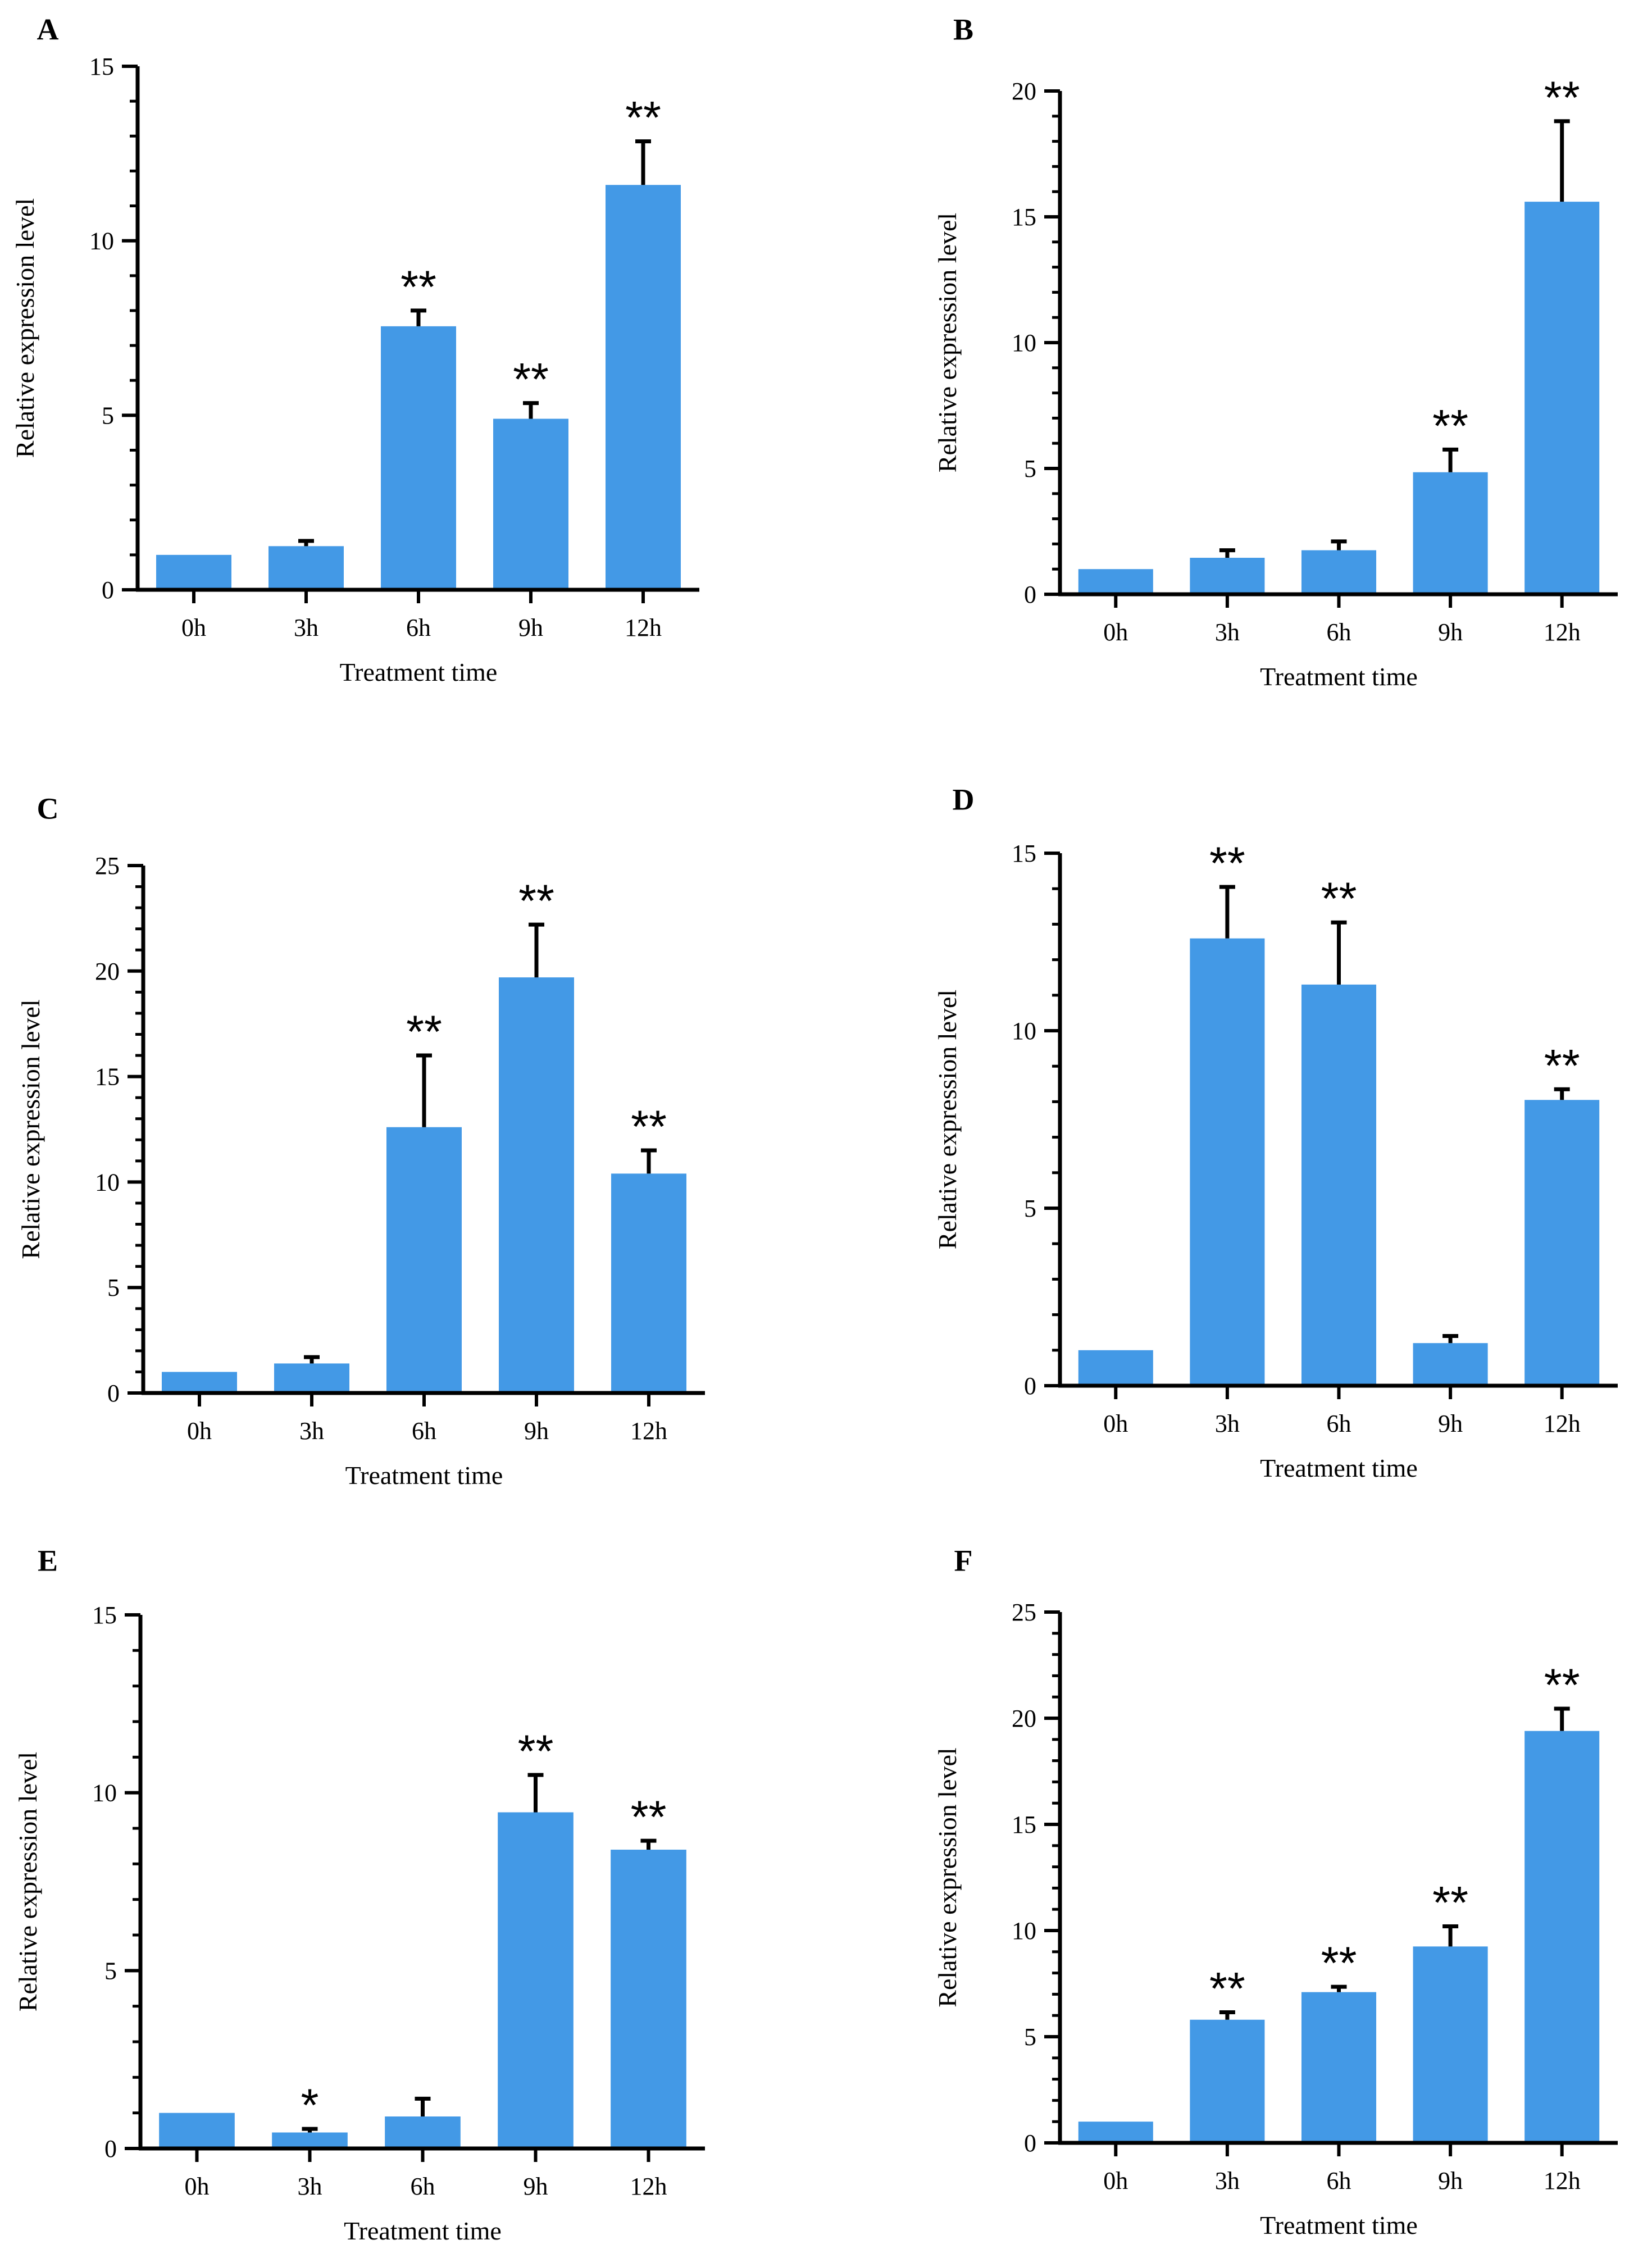 The height and width of the screenshot is (2267, 1652). I want to click on x-tick-label-d-12h: 12h, so click(1562, 1424).